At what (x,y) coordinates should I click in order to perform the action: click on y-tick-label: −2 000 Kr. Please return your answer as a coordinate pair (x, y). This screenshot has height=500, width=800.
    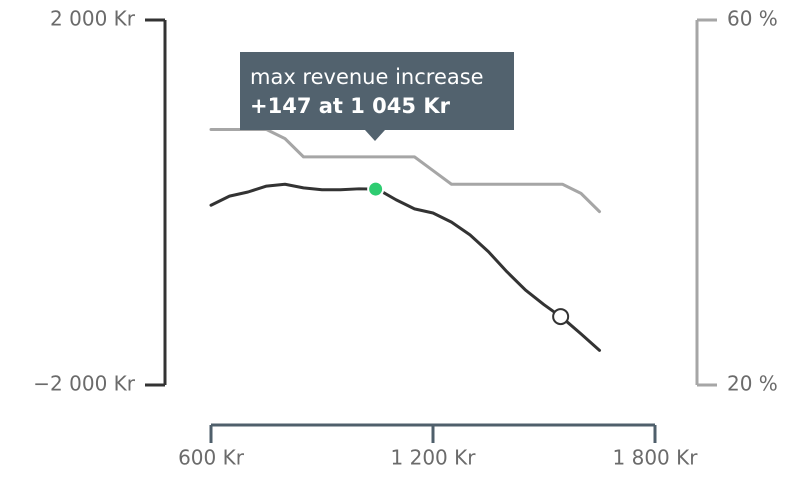
    Looking at the image, I should click on (84, 384).